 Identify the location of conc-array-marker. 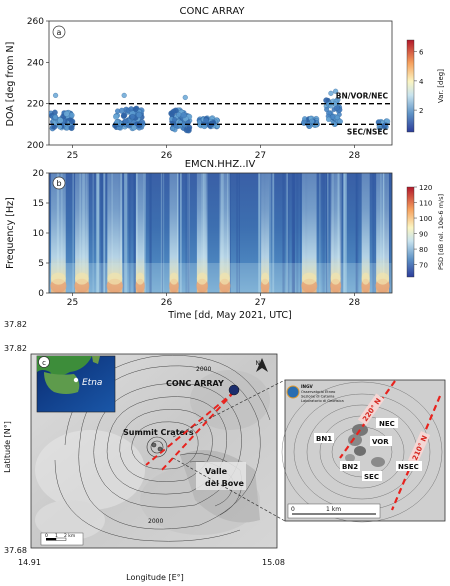
(234, 390).